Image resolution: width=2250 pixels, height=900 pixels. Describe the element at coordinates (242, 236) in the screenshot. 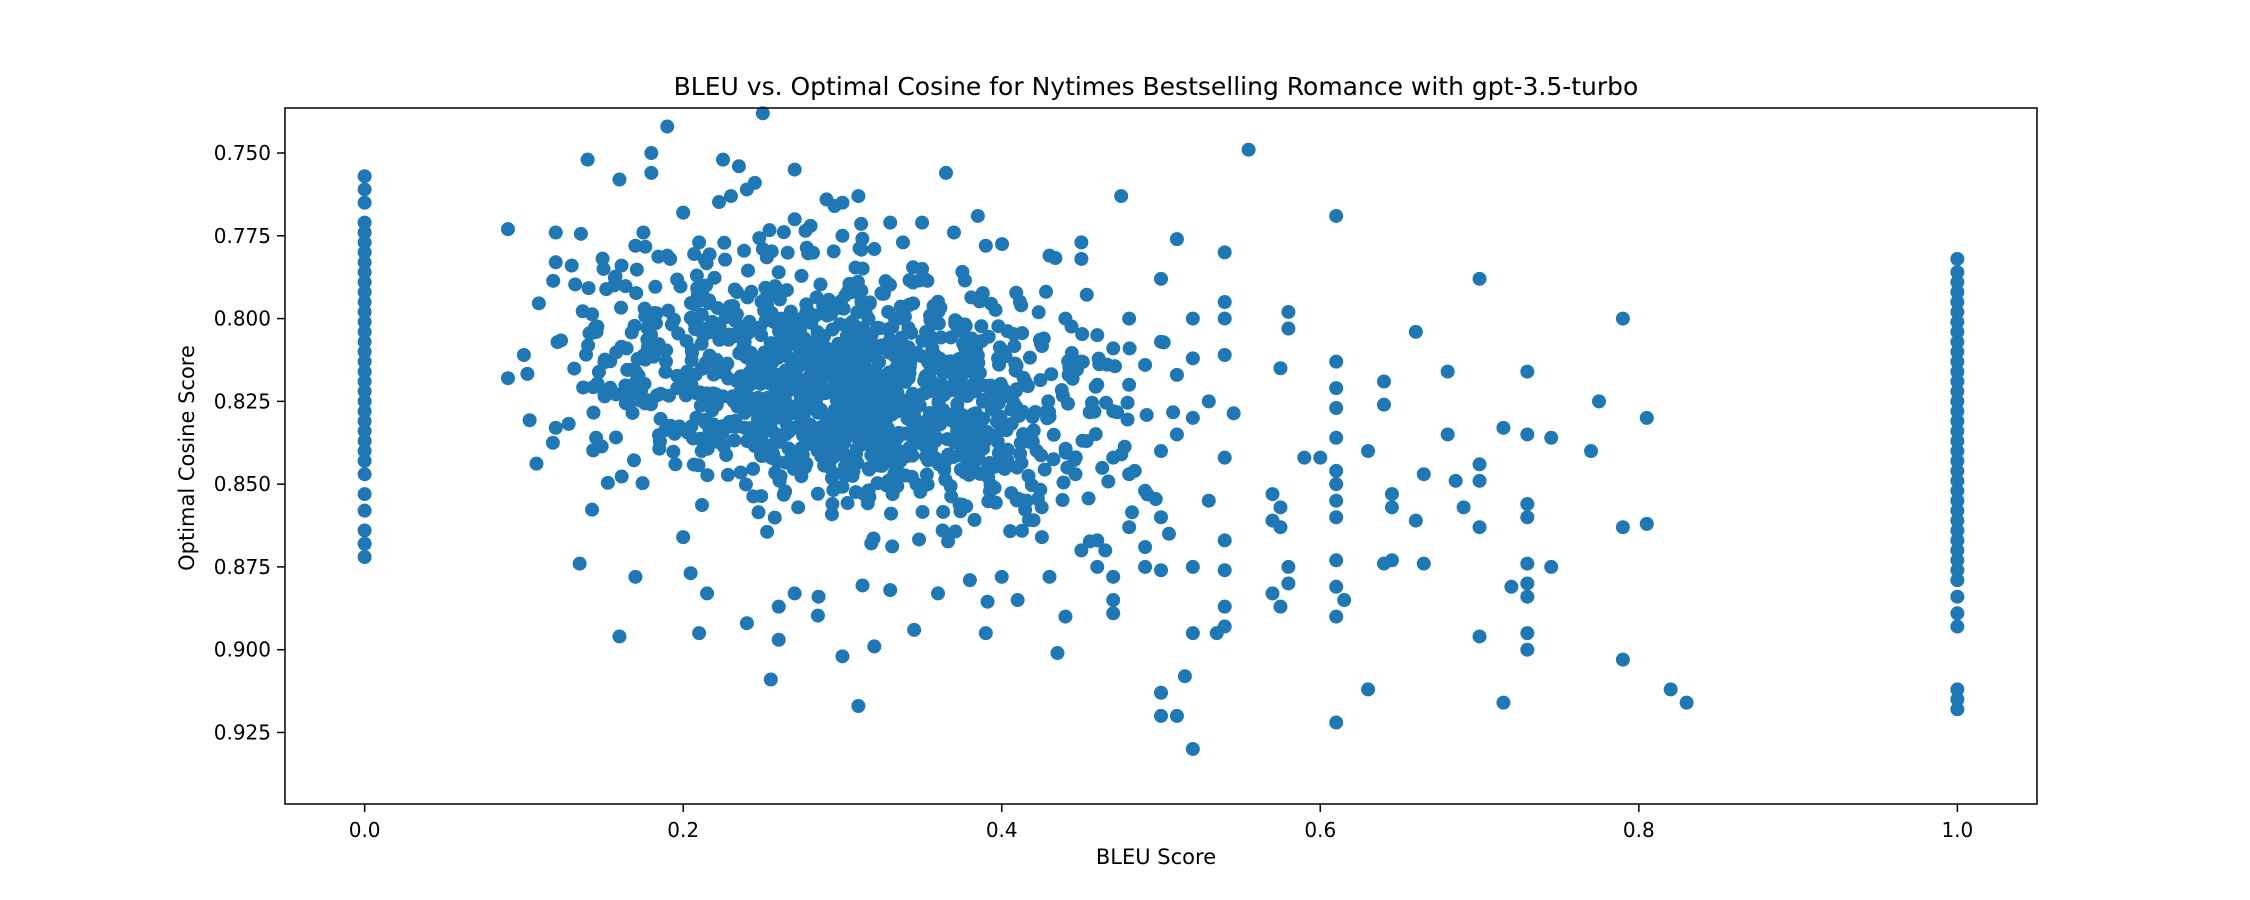

I see `y-tick-label: 0.775` at that location.